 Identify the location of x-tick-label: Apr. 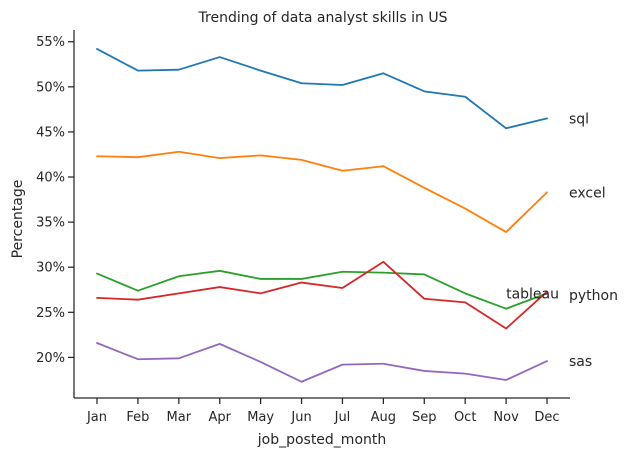
(219, 417).